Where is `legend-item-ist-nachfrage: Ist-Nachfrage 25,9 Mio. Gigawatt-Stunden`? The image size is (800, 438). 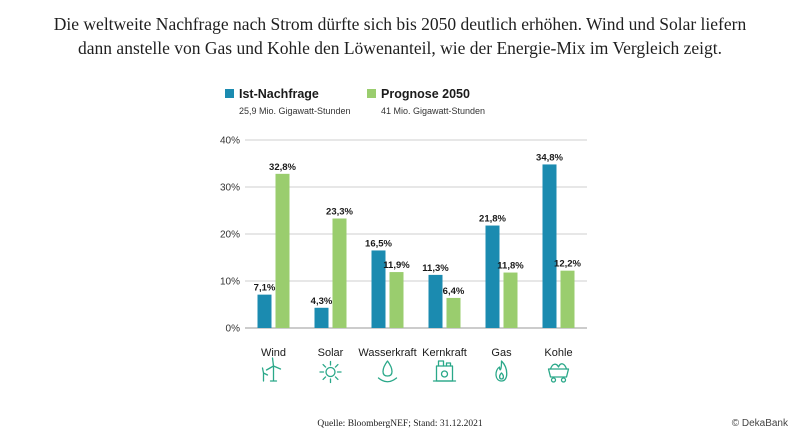
legend-item-ist-nachfrage: Ist-Nachfrage 25,9 Mio. Gigawatt-Stunden is located at coordinates (288, 101).